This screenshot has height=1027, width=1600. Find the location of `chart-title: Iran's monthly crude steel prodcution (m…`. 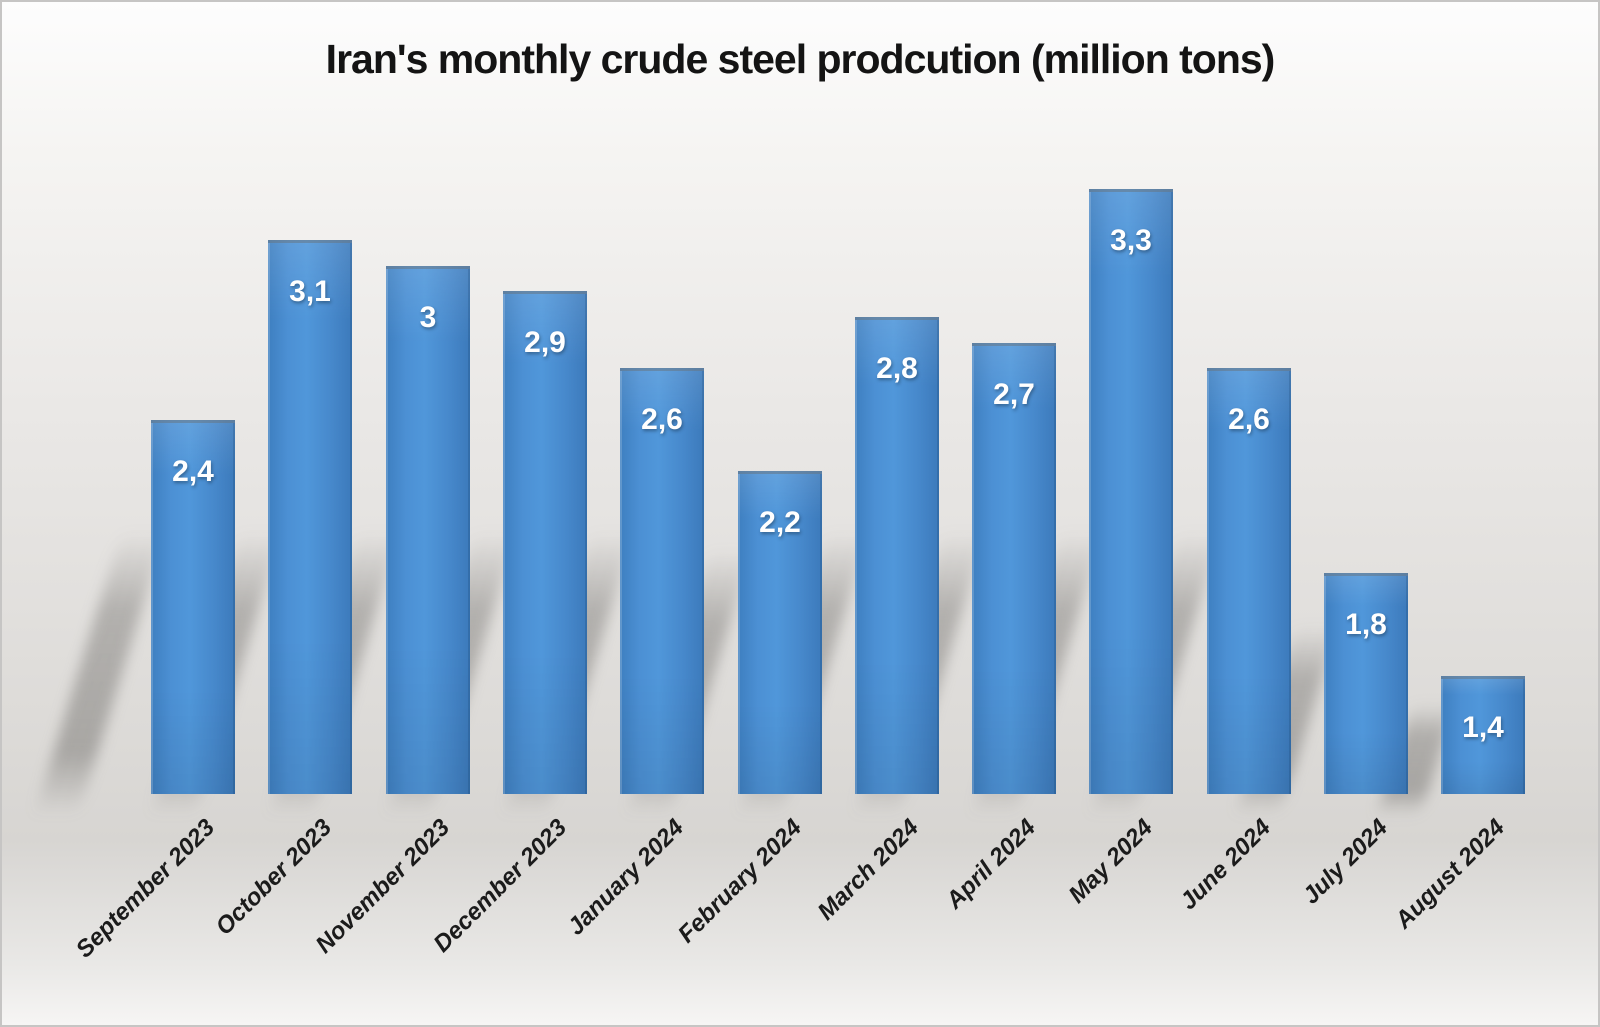

chart-title: Iran's monthly crude steel prodcution (m… is located at coordinates (800, 59).